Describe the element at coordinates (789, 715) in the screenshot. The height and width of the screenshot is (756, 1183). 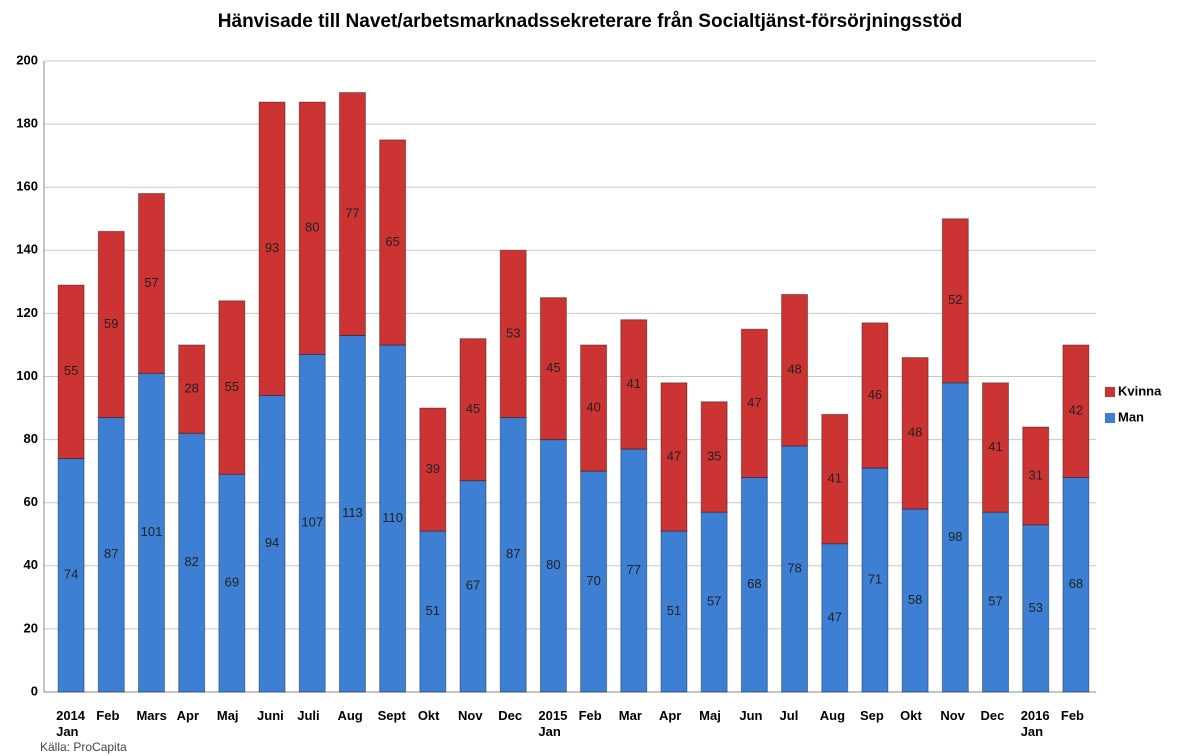
I see `x-tick-label: Jul` at that location.